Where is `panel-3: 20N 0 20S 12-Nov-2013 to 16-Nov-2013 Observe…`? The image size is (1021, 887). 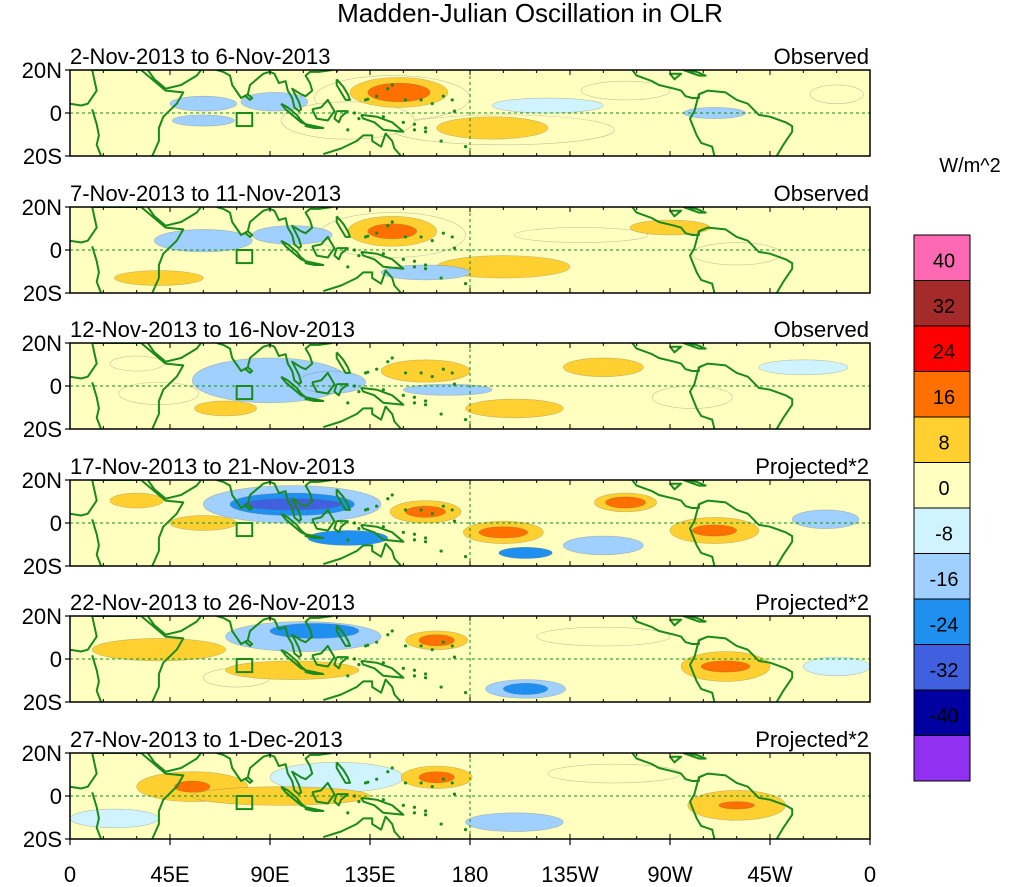 panel-3: 20N 0 20S 12-Nov-2013 to 16-Nov-2013 Observe… is located at coordinates (446, 379).